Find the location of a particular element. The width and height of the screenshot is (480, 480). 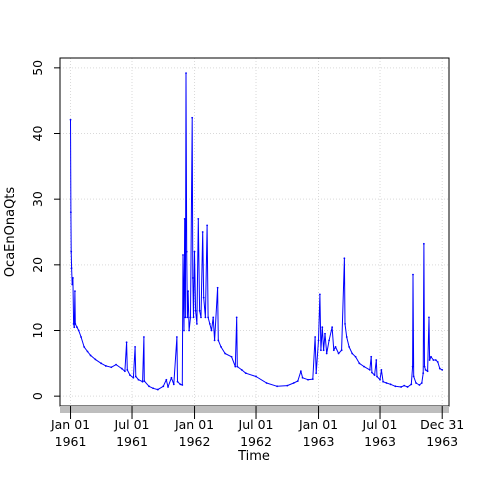

y-tick-label: 0 is located at coordinates (37, 396).